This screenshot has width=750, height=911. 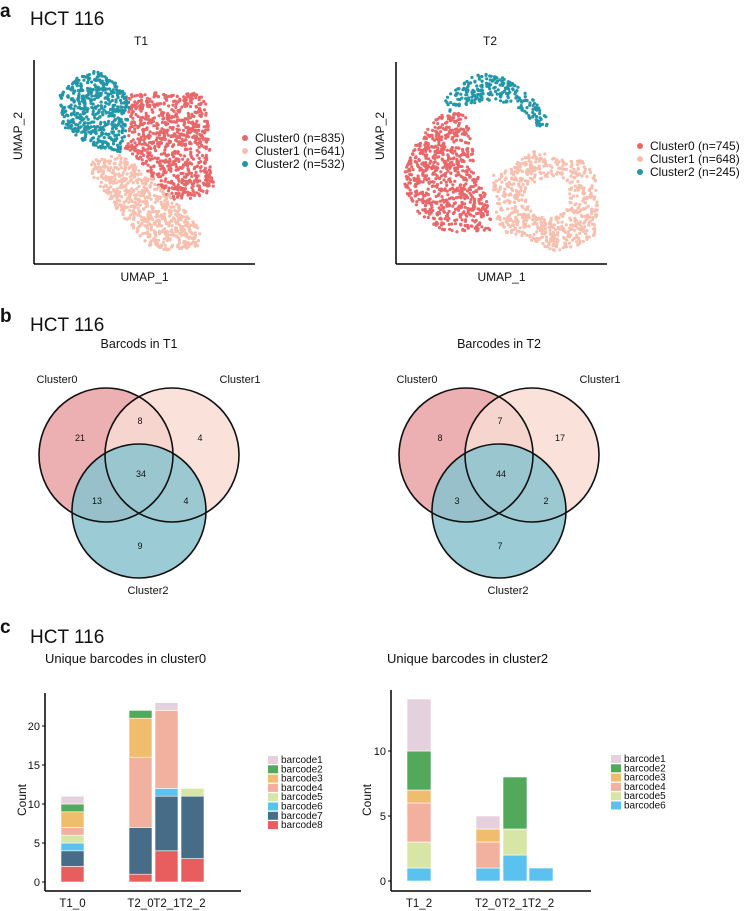 What do you see at coordinates (139, 344) in the screenshot?
I see `venn-title: Barcods in T1` at bounding box center [139, 344].